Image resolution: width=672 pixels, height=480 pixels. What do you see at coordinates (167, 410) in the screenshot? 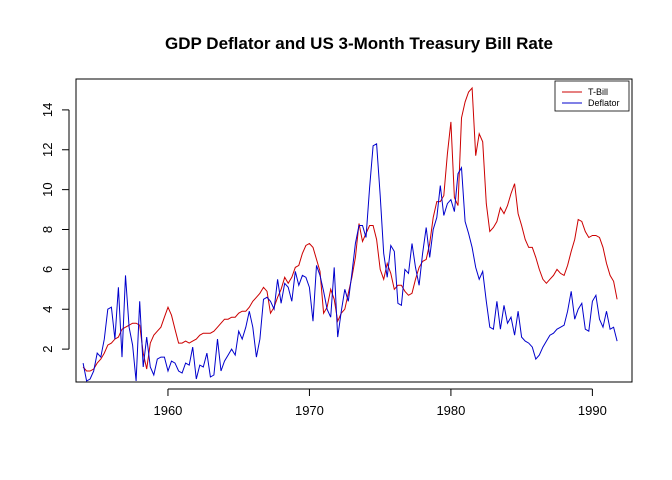
I see `x-tick-label: 1960` at bounding box center [167, 410].